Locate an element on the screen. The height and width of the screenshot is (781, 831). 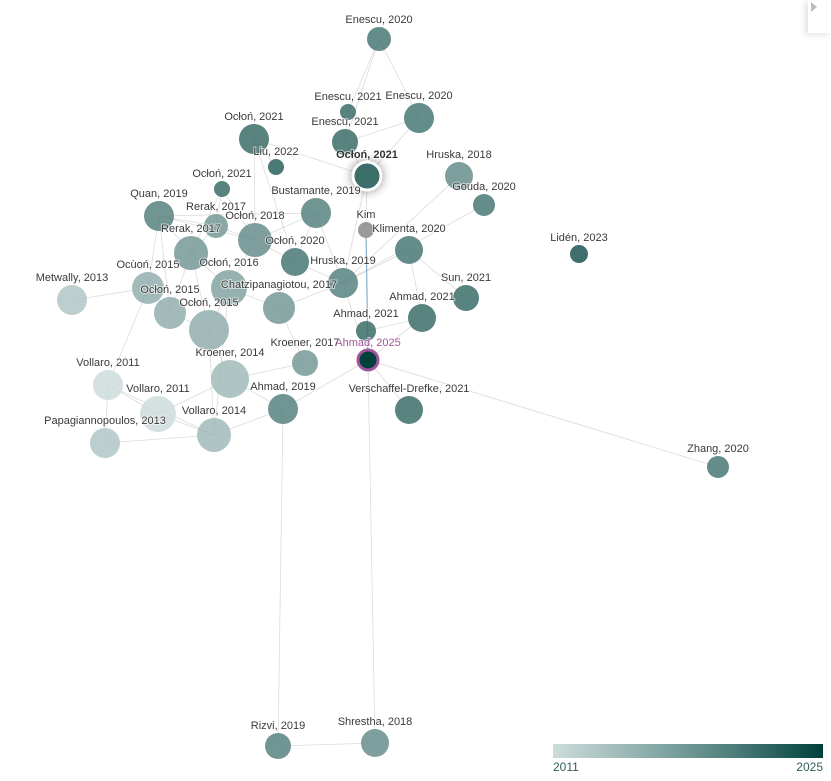
paper-label: Quan, 2019 is located at coordinates (159, 194).